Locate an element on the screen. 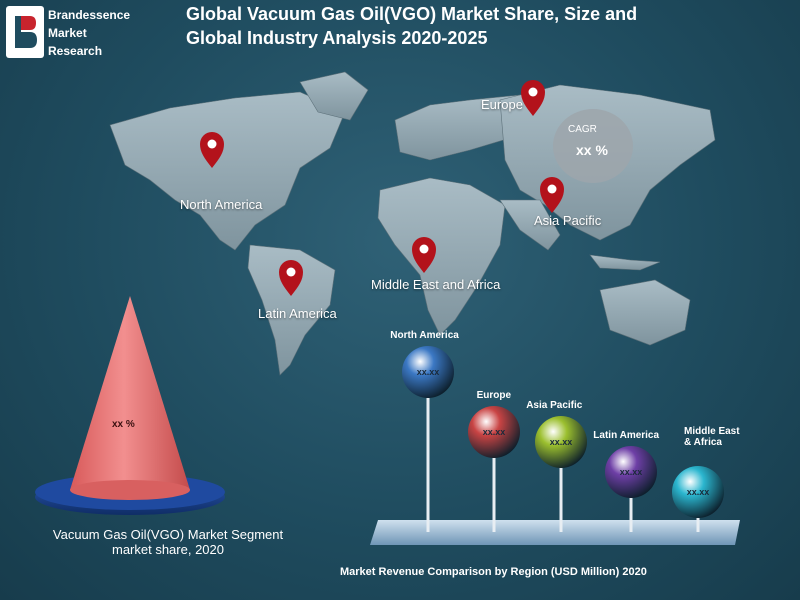 This screenshot has height=600, width=800. map-south-america is located at coordinates (291, 310).